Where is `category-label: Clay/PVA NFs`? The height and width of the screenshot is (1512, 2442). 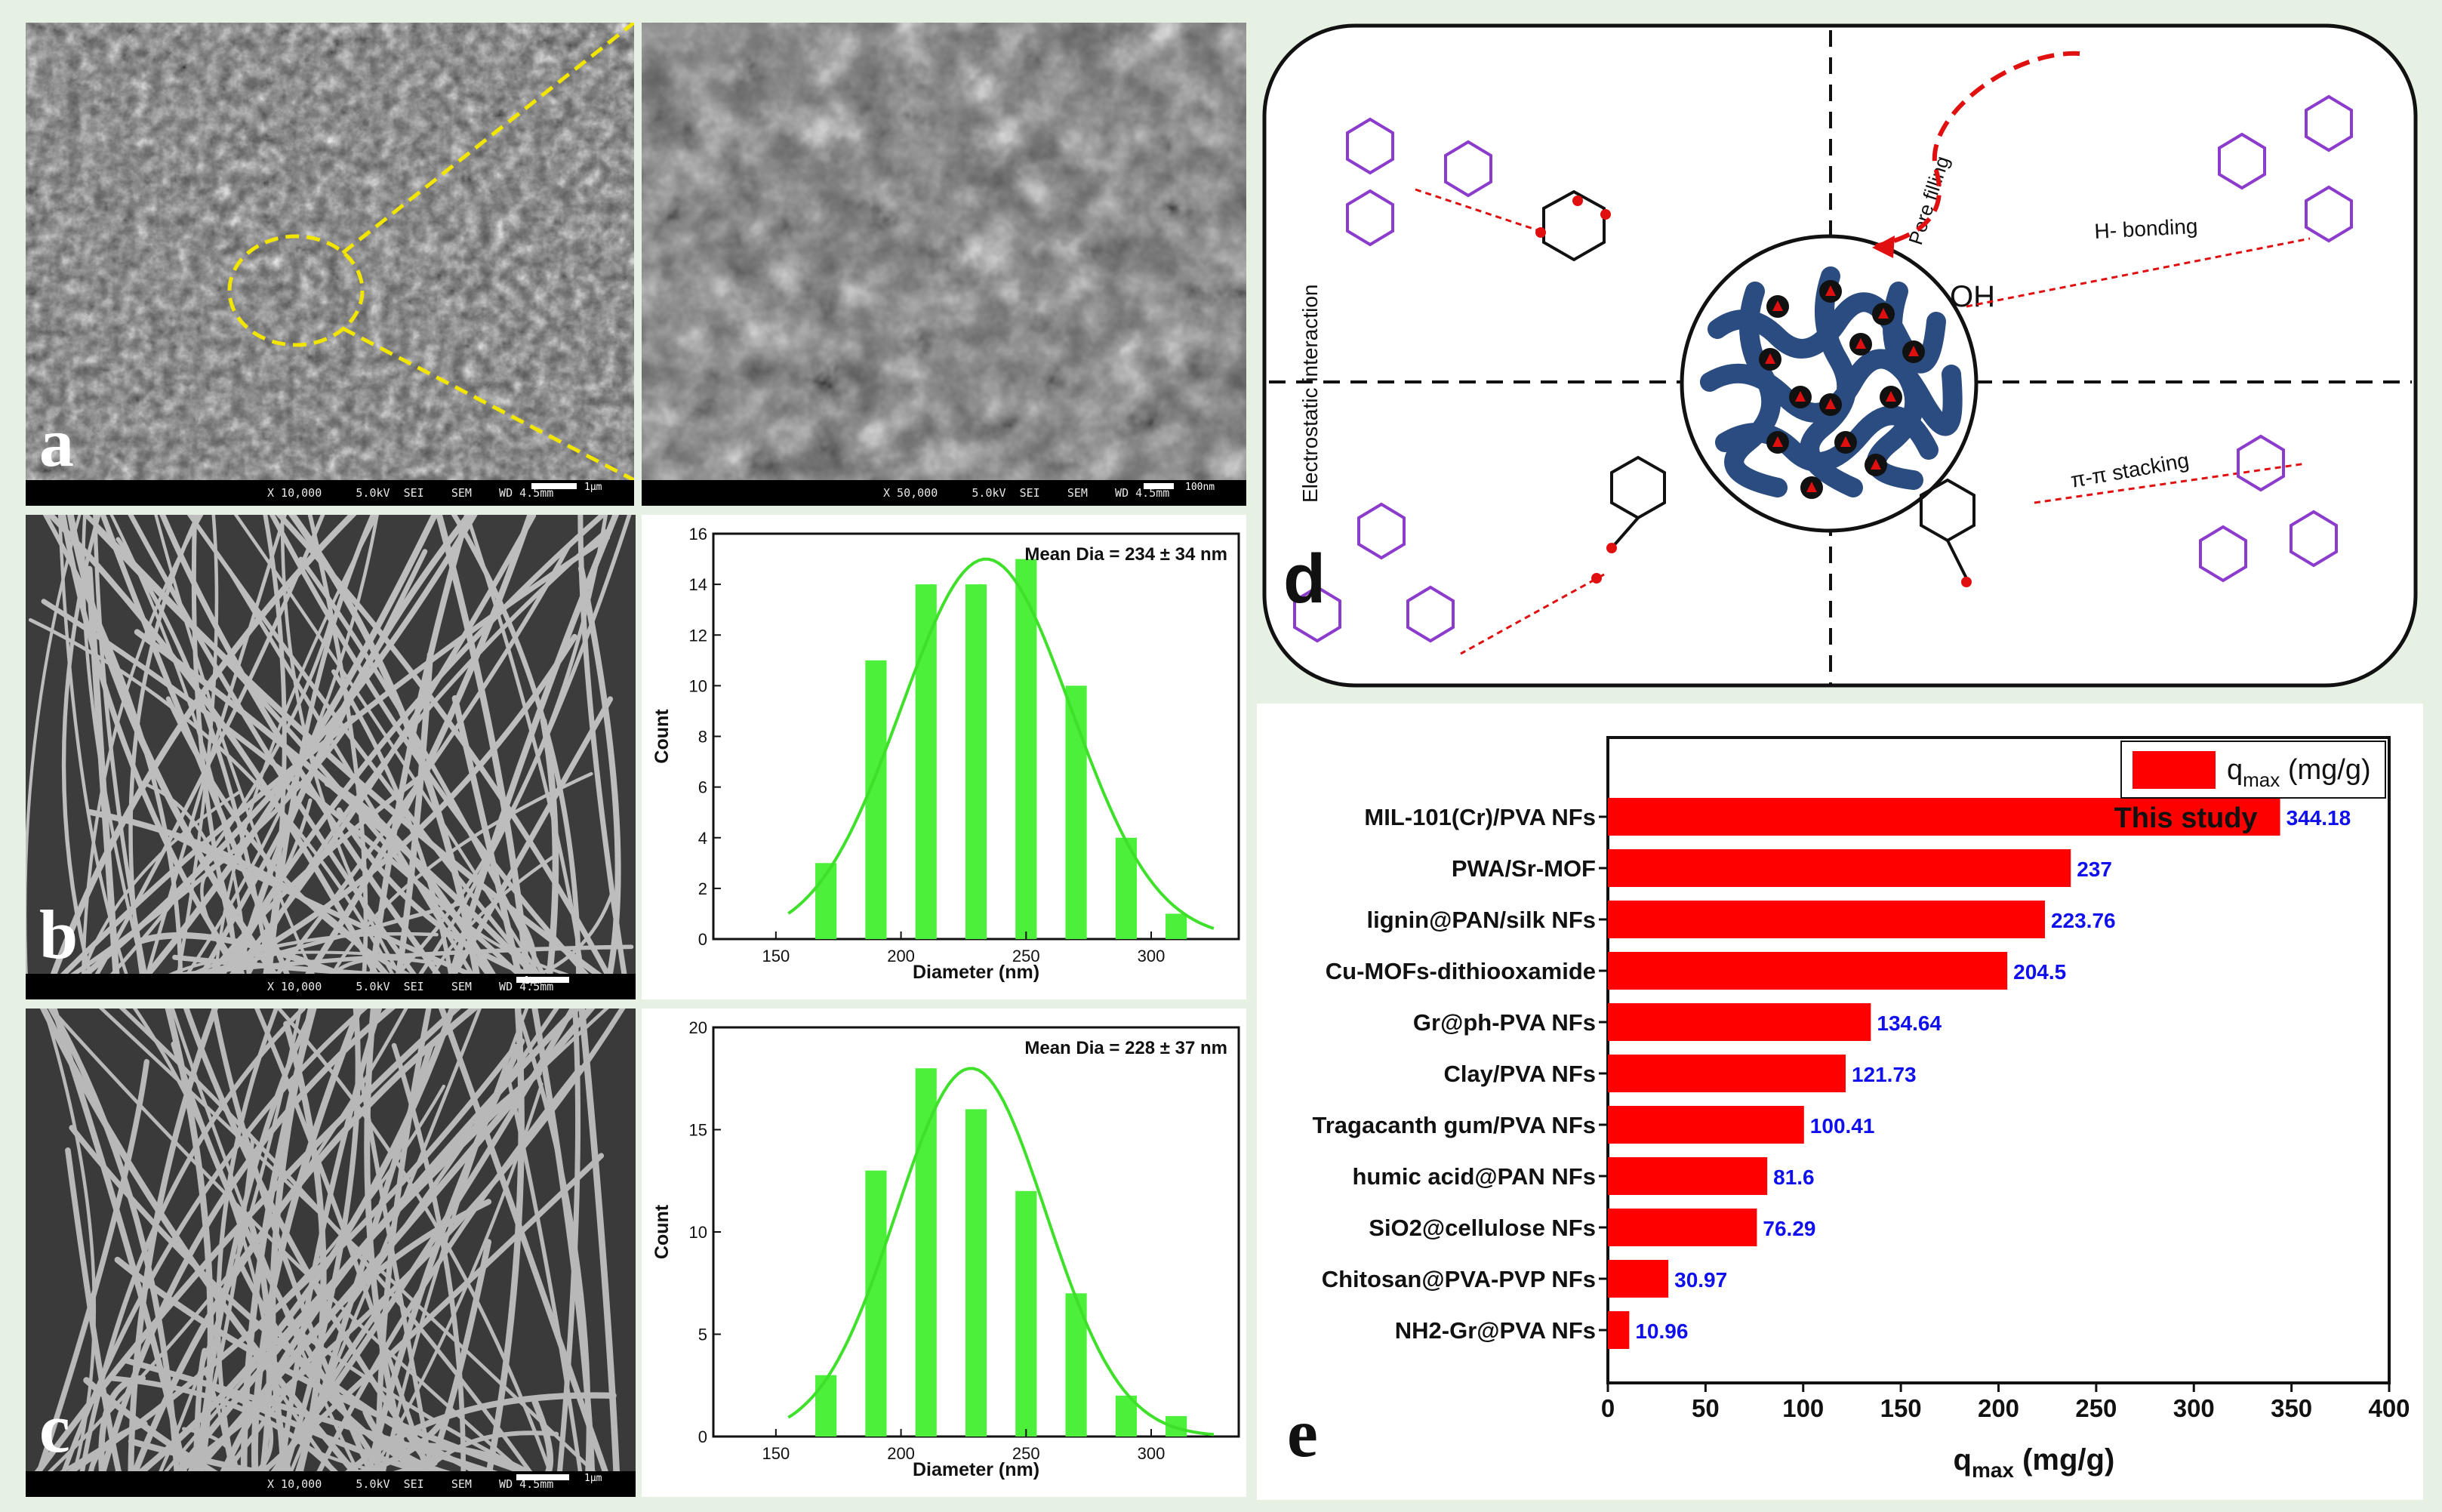 category-label: Clay/PVA NFs is located at coordinates (1519, 1074).